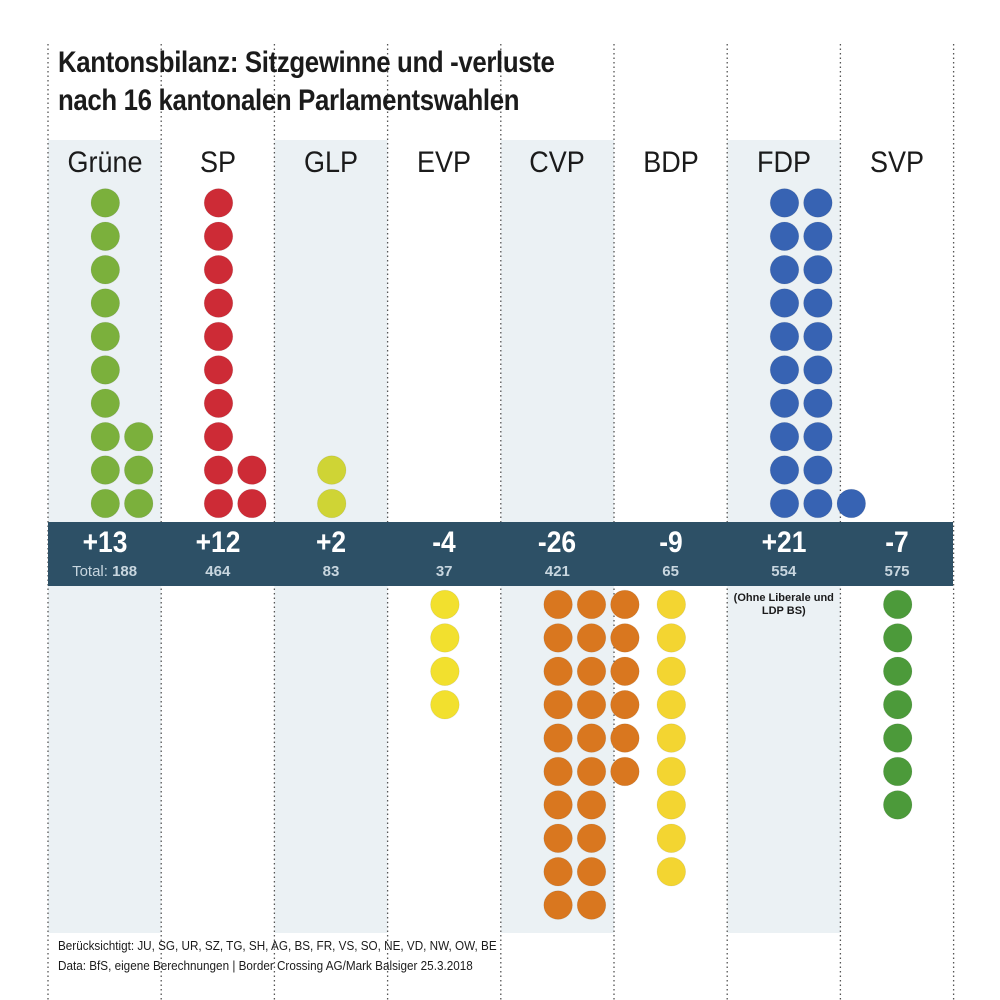 The width and height of the screenshot is (1000, 1000). Describe the element at coordinates (784, 571) in the screenshot. I see `seat-total-6: 554` at that location.